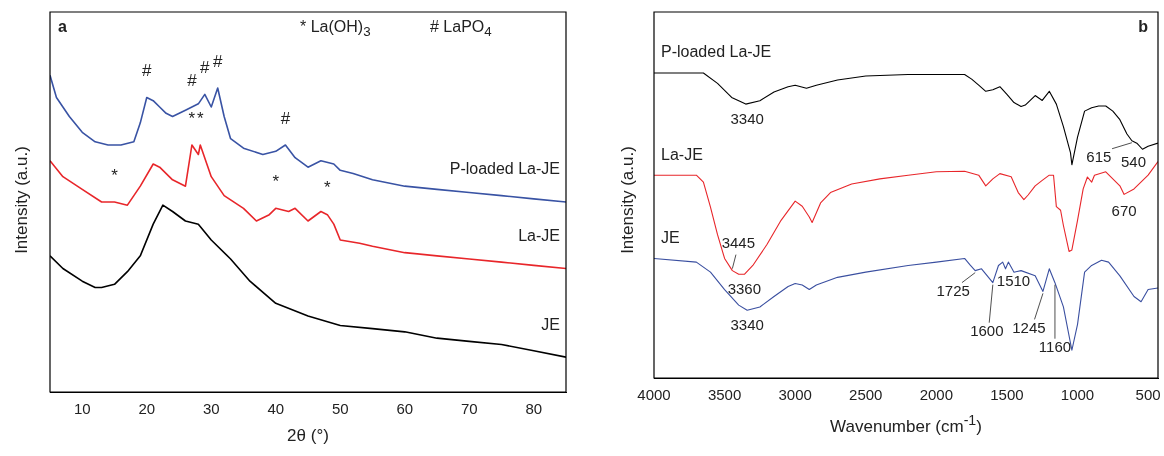 The height and width of the screenshot is (456, 1164). Describe the element at coordinates (744, 288) in the screenshot. I see `annotation: 3360` at that location.